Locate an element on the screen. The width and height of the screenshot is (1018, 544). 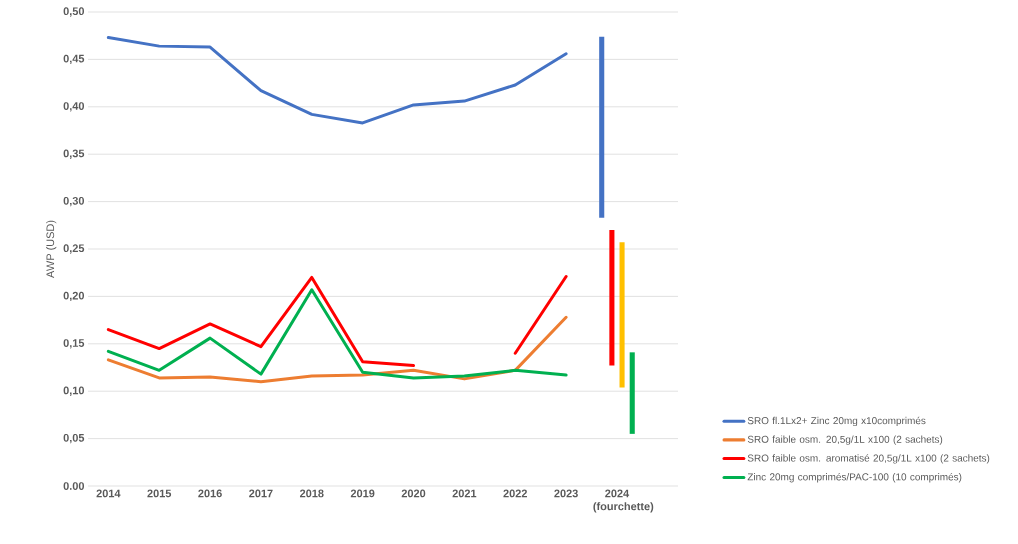
x-tick-label: 2019 is located at coordinates (362, 493).